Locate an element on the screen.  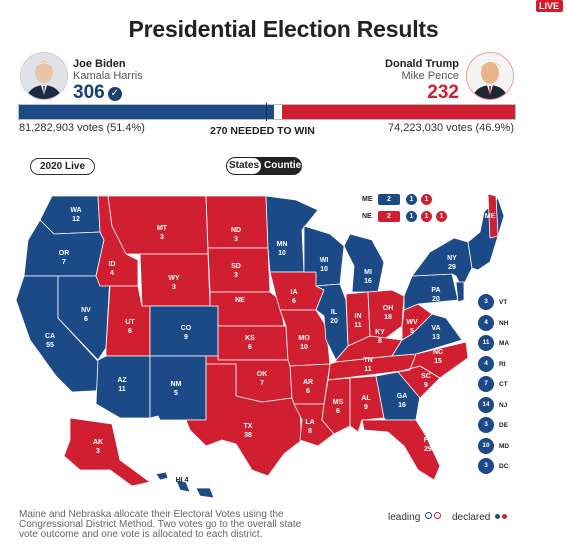
map-ev-la: 8 is located at coordinates (310, 431).